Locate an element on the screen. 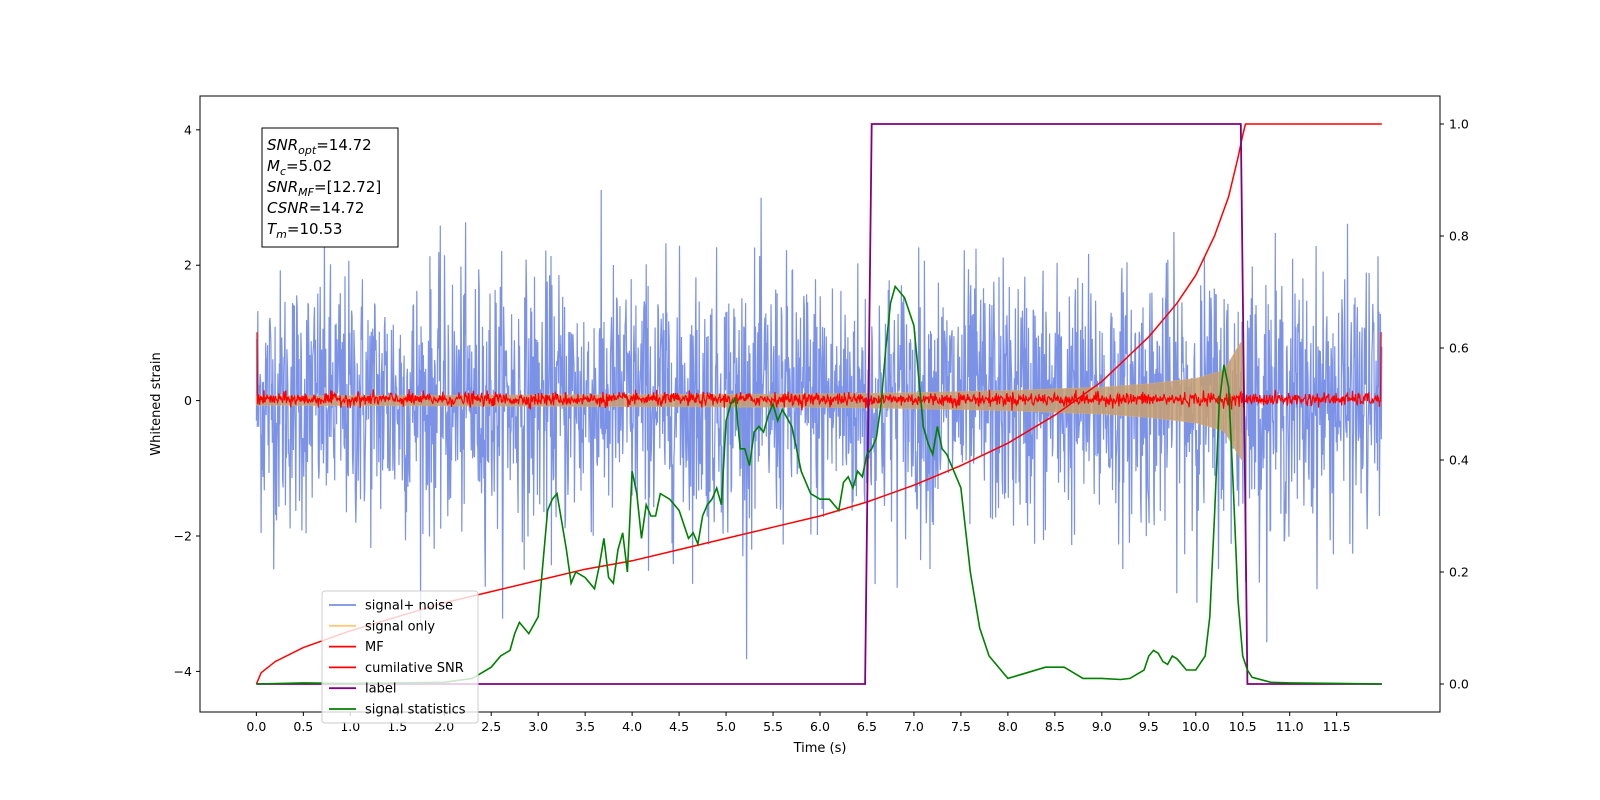  y2-tick-label: 0.4 is located at coordinates (1459, 460).